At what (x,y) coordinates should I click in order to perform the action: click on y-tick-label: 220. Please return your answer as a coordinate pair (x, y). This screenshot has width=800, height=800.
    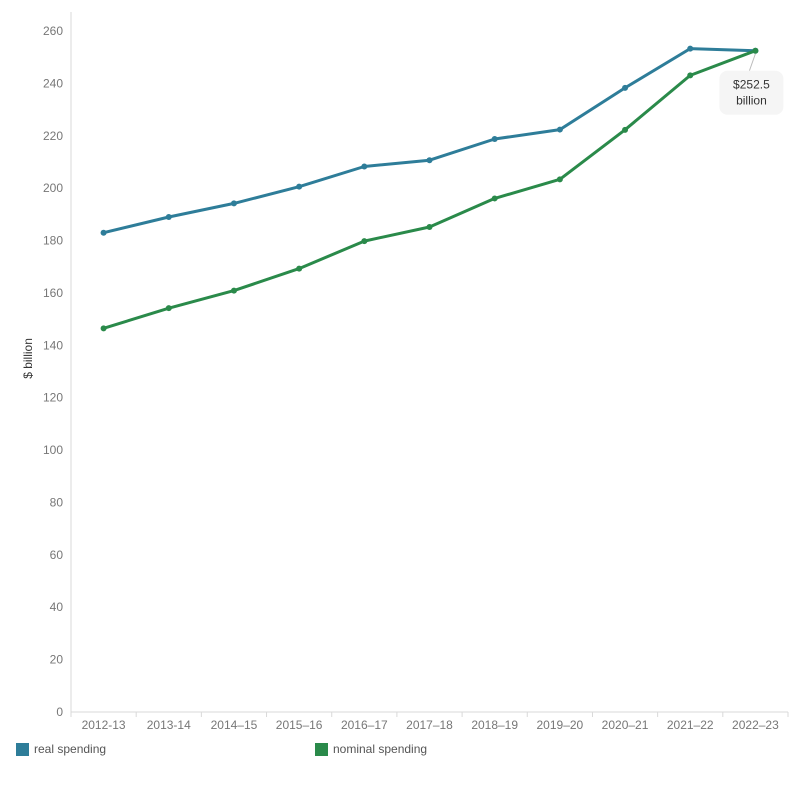
    Looking at the image, I should click on (53, 136).